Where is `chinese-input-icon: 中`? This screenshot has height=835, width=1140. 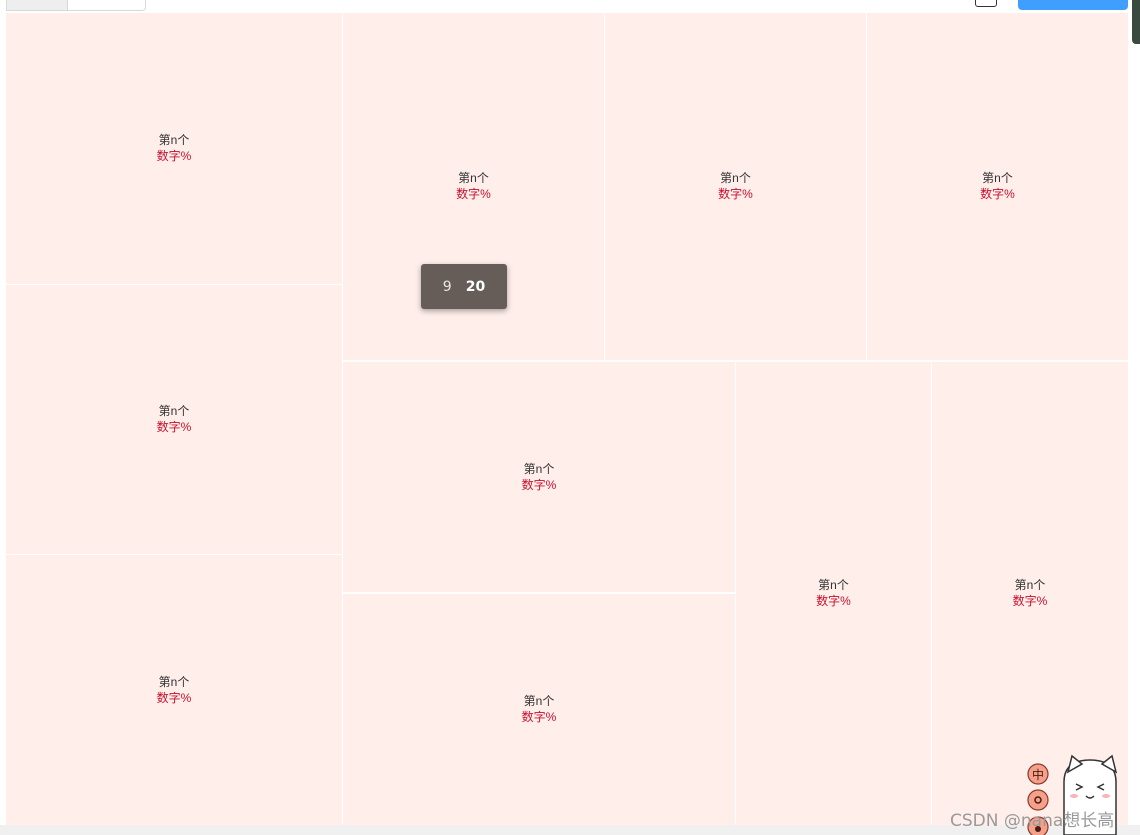
chinese-input-icon: 中 is located at coordinates (1038, 774).